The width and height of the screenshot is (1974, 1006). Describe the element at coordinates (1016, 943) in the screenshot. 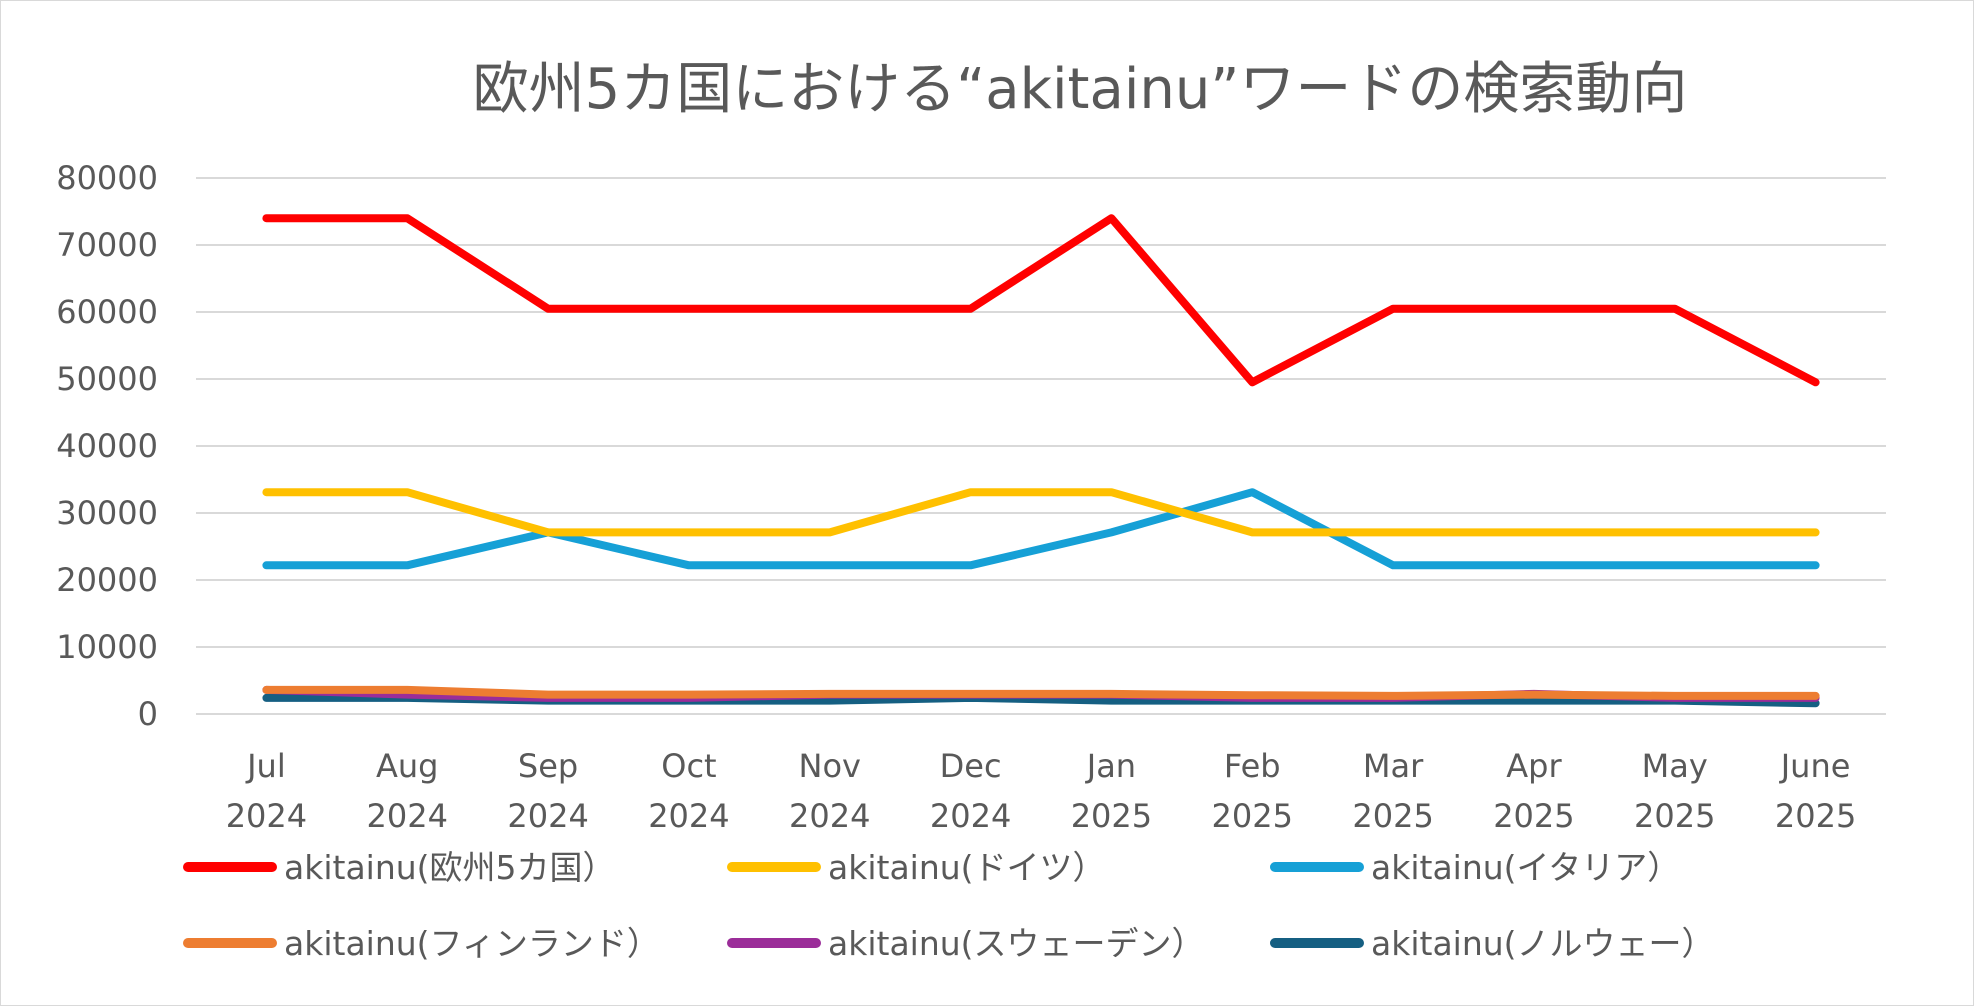

I see `legend-label: akitainu(スウェーデン）` at that location.